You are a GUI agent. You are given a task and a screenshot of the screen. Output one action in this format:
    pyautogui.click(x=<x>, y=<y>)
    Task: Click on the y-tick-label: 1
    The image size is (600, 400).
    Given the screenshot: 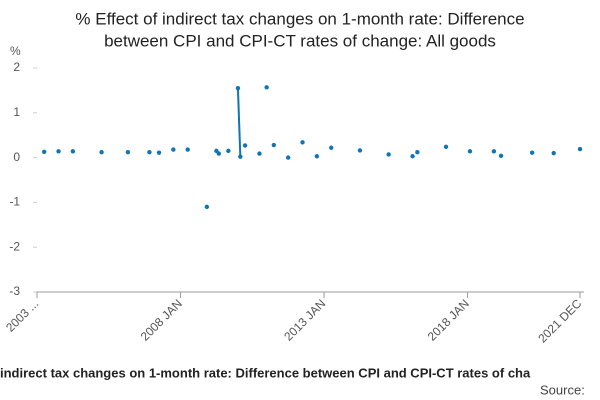 What is the action you would take?
    pyautogui.click(x=16, y=112)
    